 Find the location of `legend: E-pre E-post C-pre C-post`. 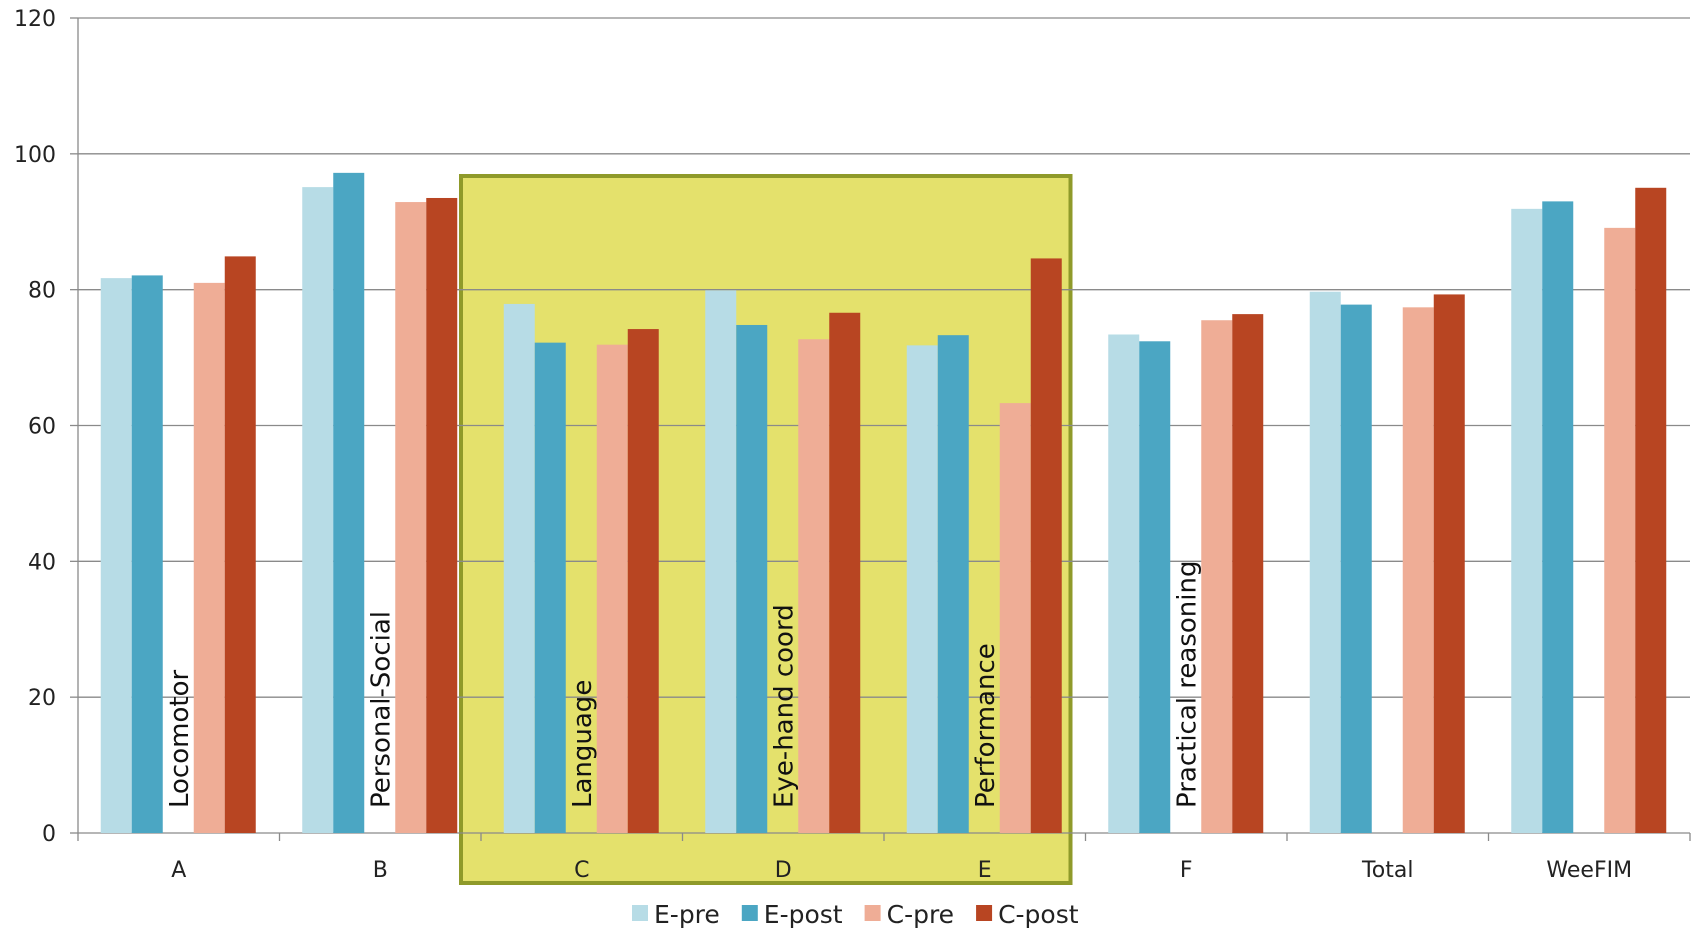

legend: E-pre E-post C-pre C-post is located at coordinates (855, 914).